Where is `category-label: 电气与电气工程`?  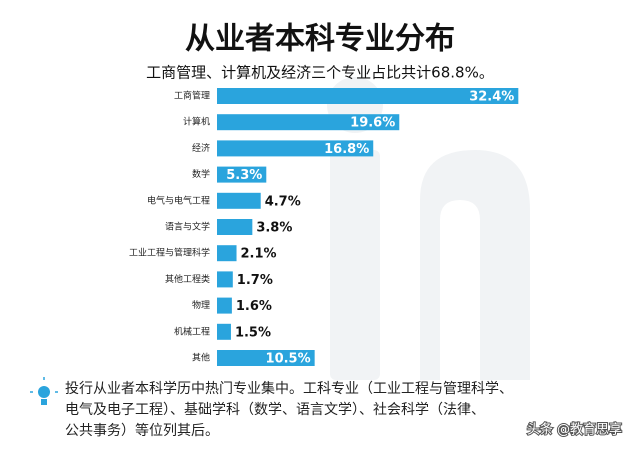 category-label: 电气与电气工程 is located at coordinates (178, 200).